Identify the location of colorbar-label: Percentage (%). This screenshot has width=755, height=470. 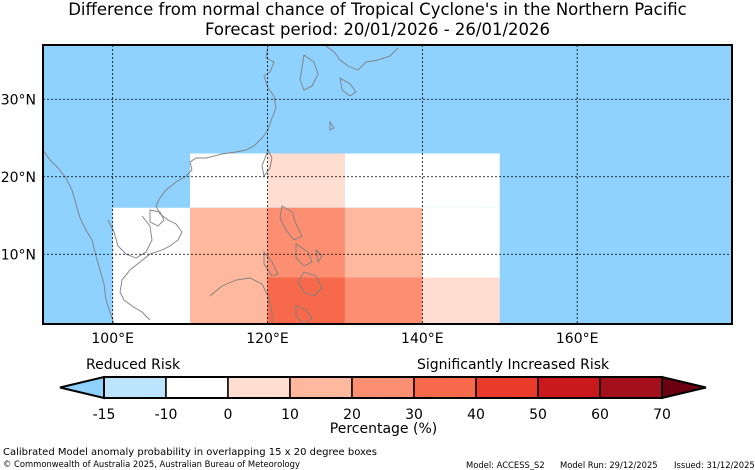
(383, 429).